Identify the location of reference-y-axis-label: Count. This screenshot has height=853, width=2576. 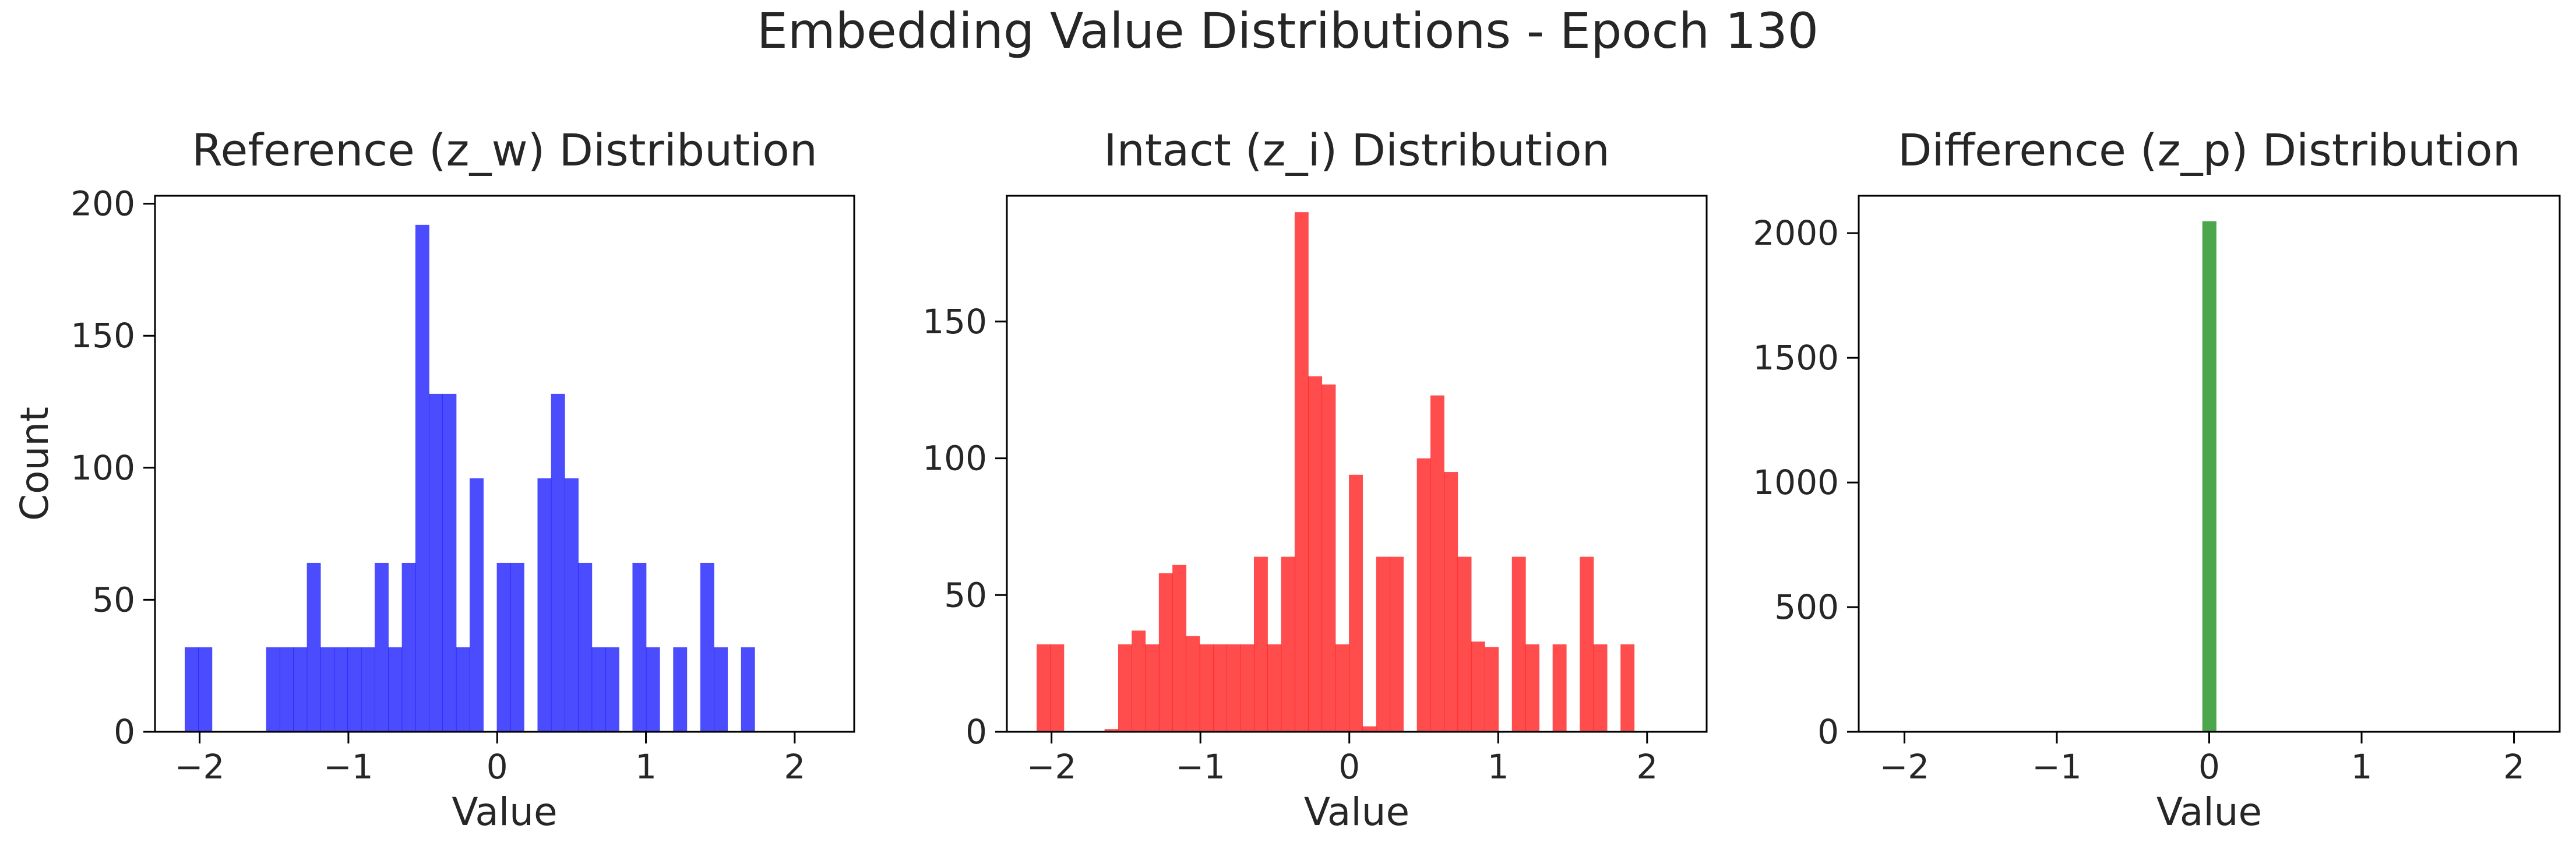
(34, 464).